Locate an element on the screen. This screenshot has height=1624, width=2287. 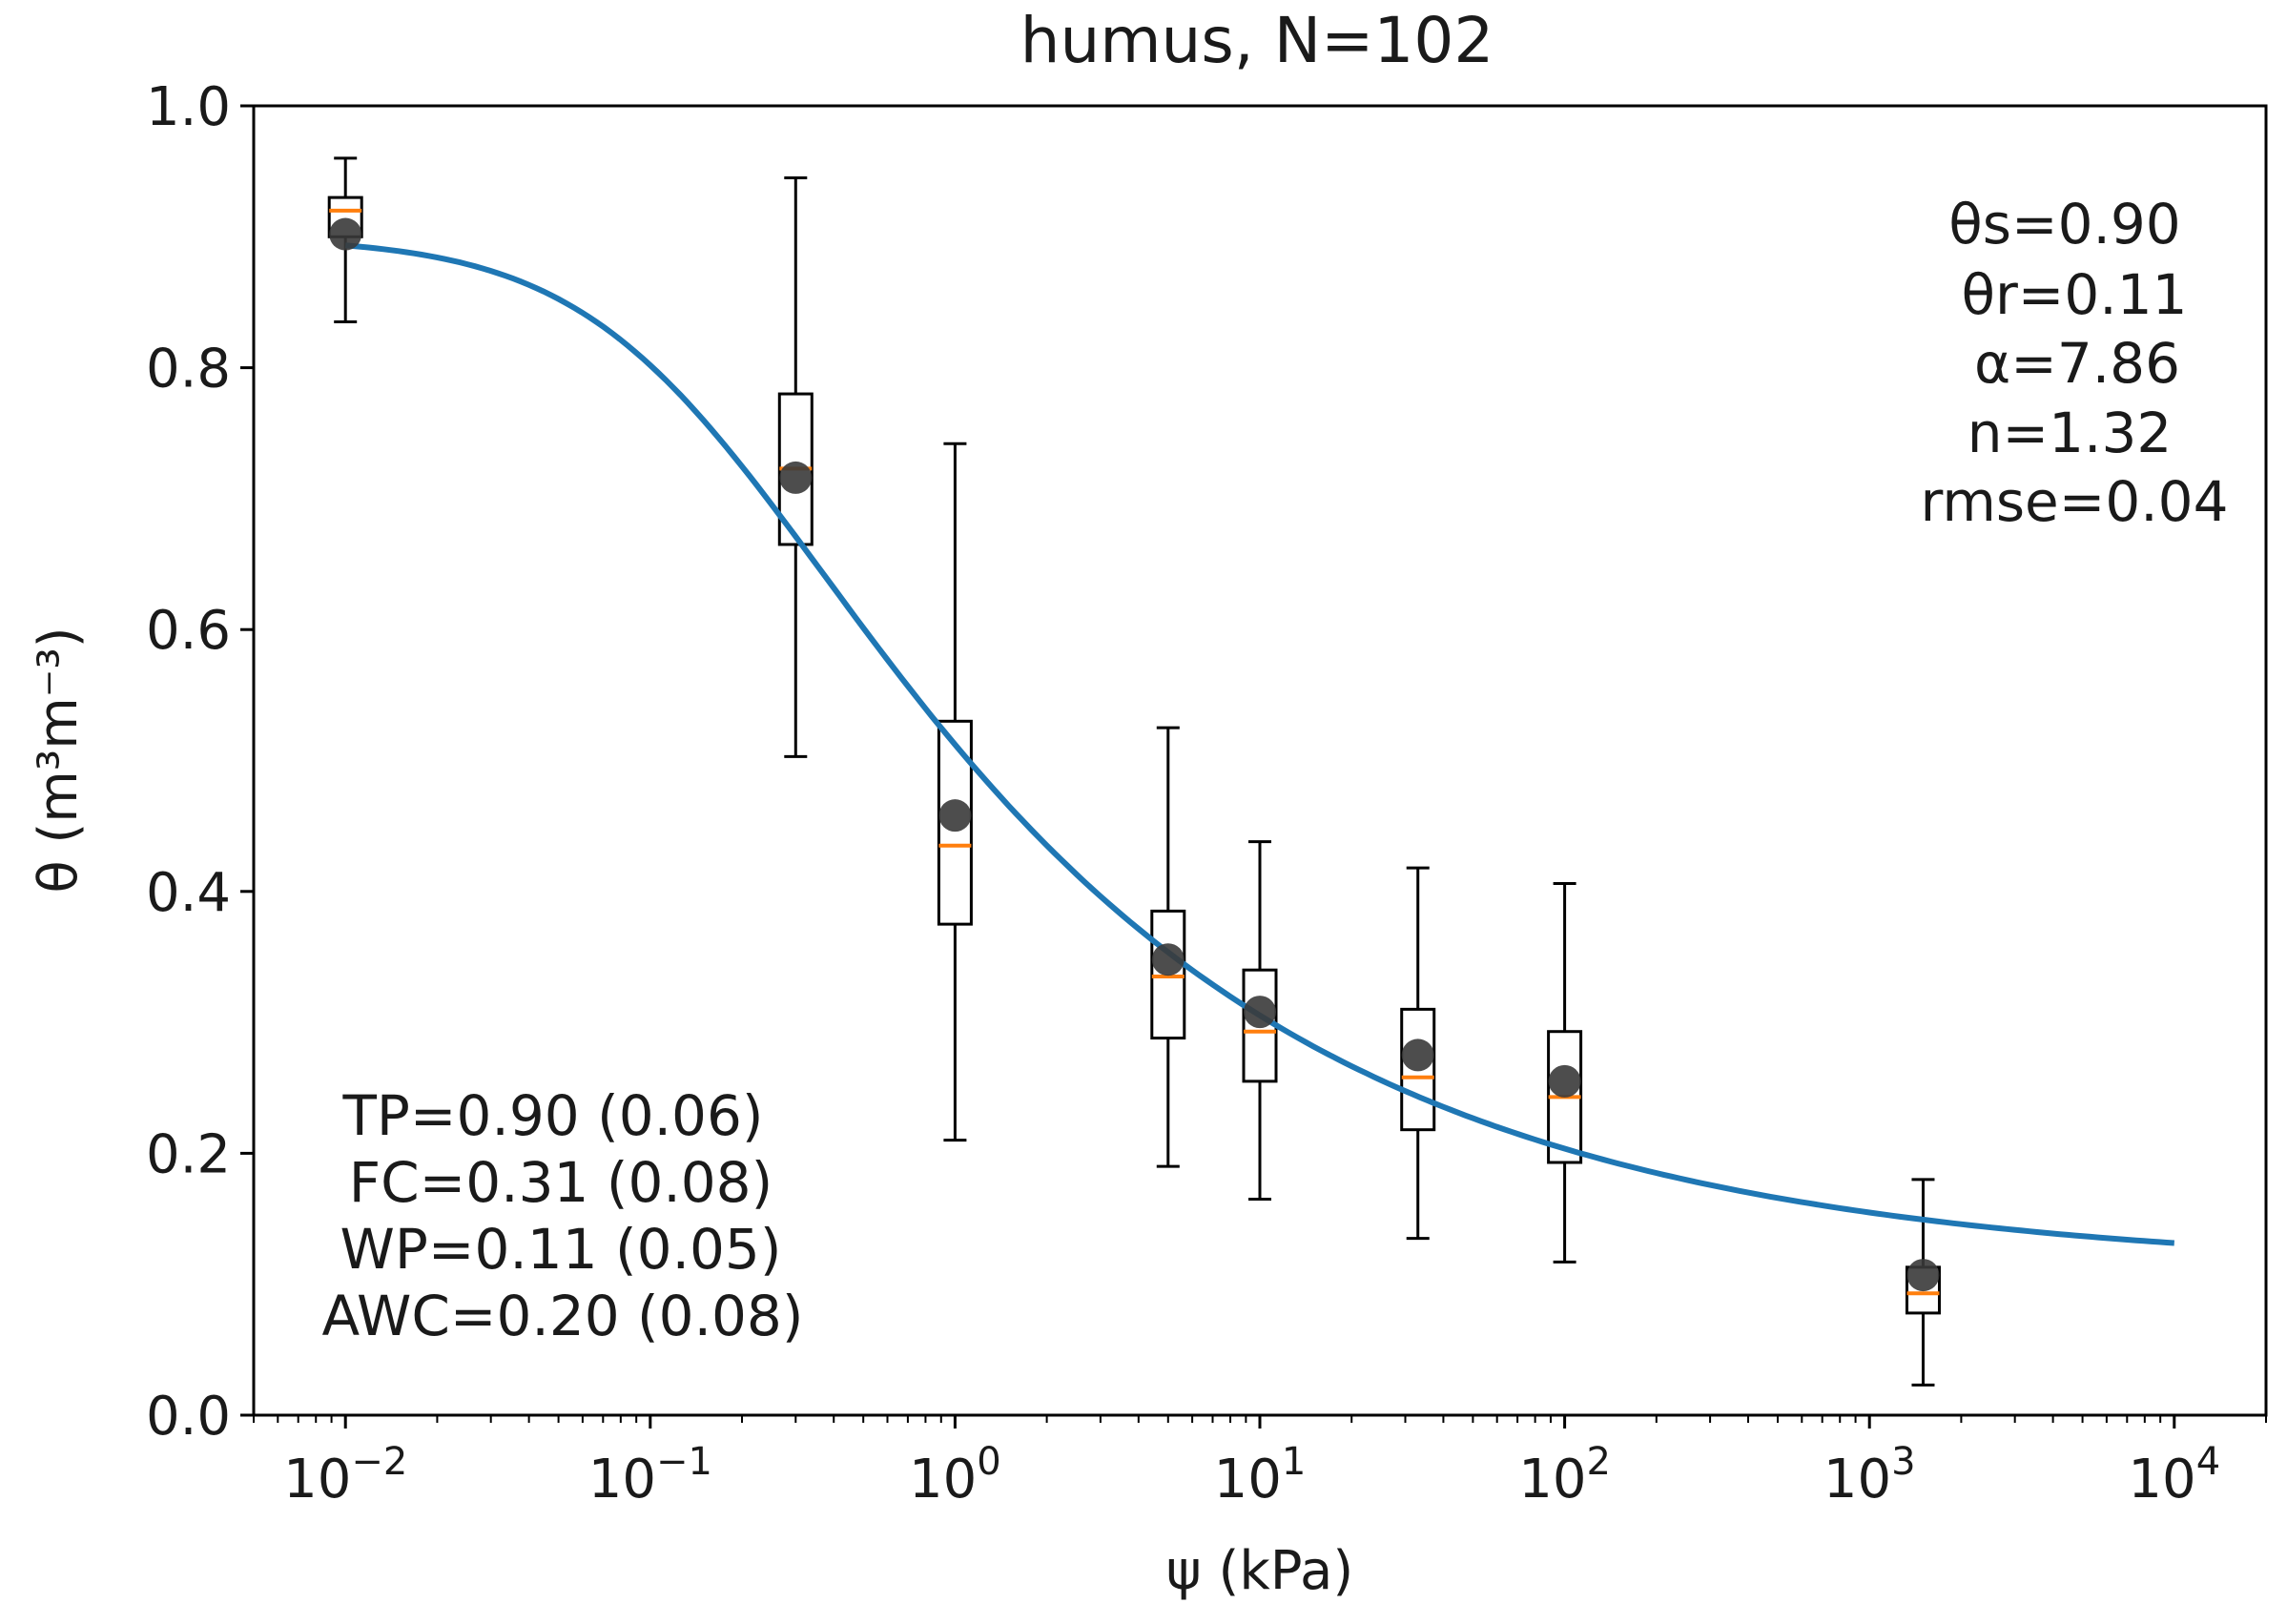
y-tick-label: 1.0 is located at coordinates (188, 107).